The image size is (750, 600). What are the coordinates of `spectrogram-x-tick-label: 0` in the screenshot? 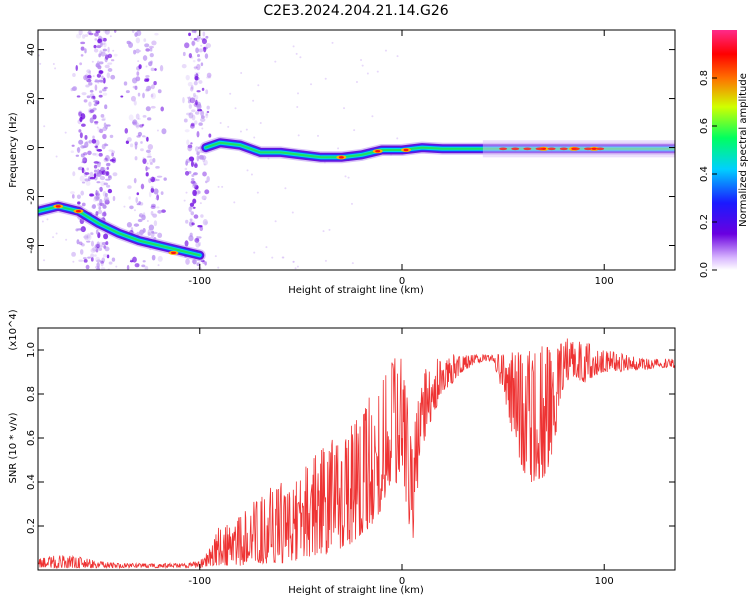 It's located at (402, 281).